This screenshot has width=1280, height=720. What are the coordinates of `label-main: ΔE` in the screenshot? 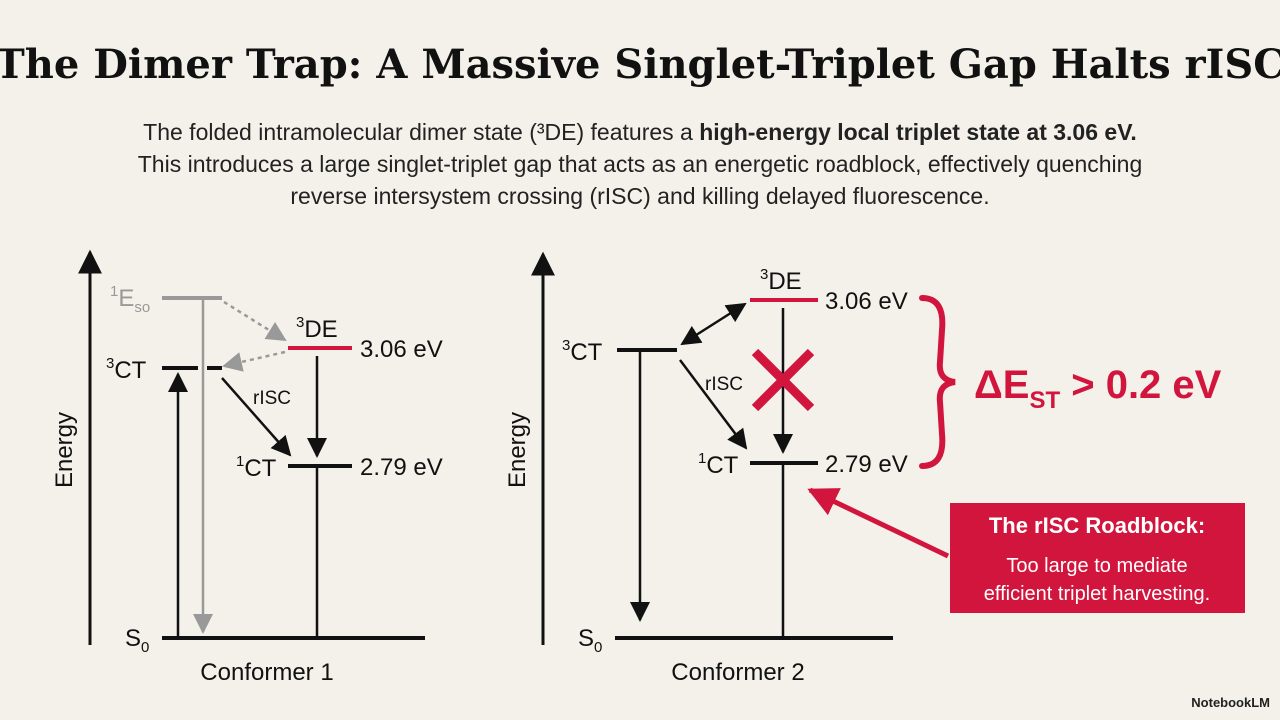 It's located at (1001, 385).